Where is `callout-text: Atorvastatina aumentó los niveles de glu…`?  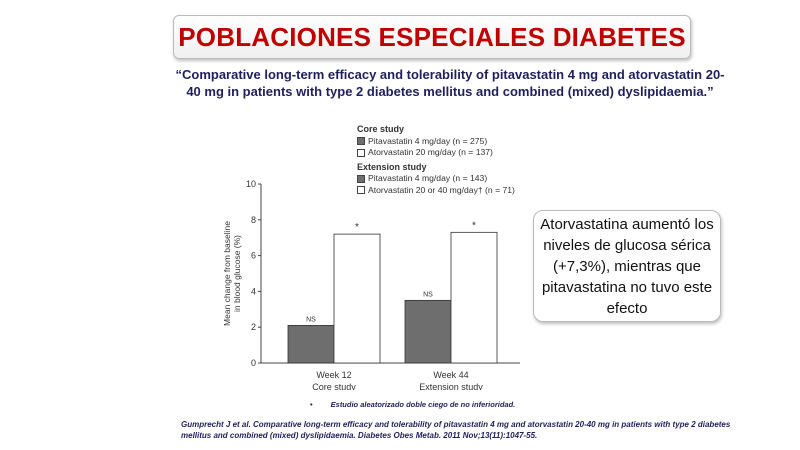 callout-text: Atorvastatina aumentó los niveles de glu… is located at coordinates (627, 266).